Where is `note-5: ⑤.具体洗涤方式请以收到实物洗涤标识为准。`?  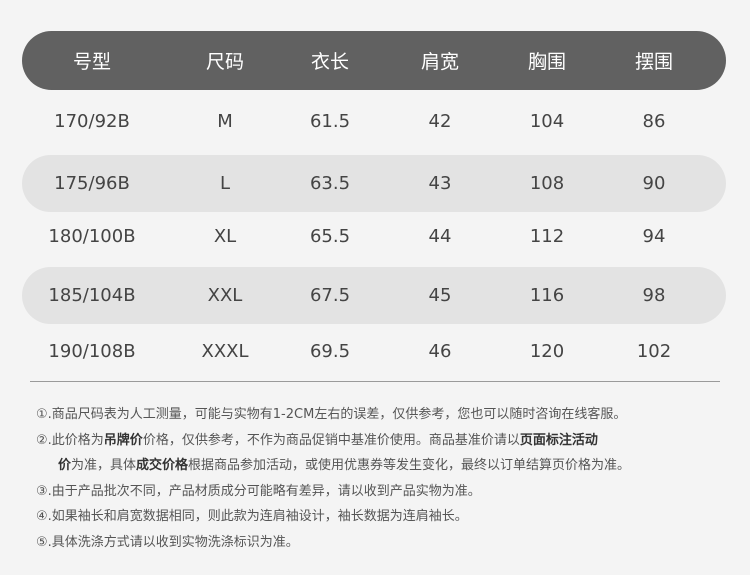
note-5: ⑤.具体洗涤方式请以收到实物洗涤标识为准。 is located at coordinates (167, 542).